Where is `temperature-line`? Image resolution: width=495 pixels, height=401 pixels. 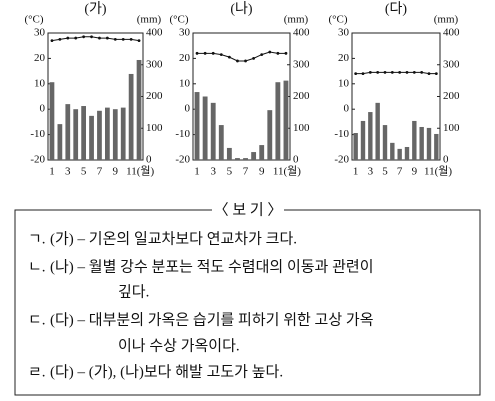 temperature-line is located at coordinates (241, 56).